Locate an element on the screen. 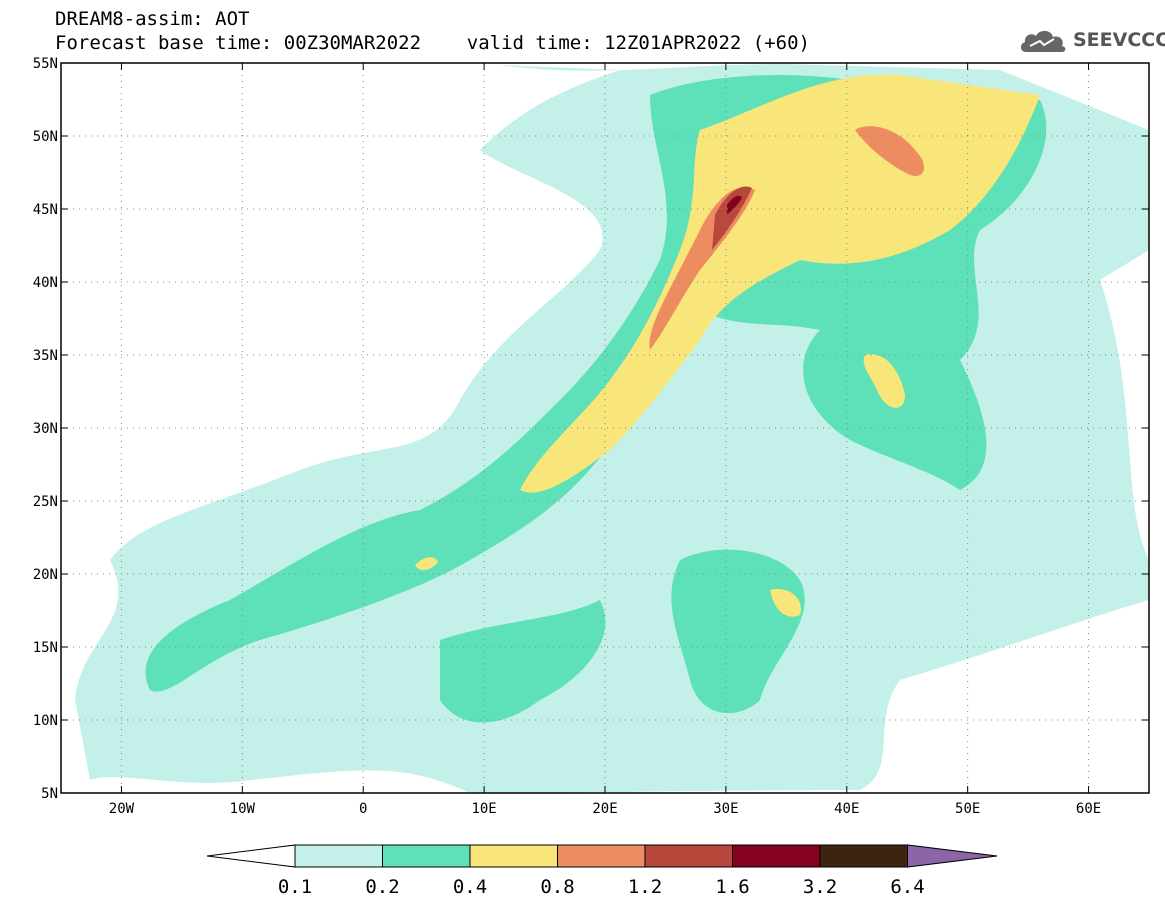 This screenshot has height=905, width=1165. lat-label: 30N is located at coordinates (45, 429).